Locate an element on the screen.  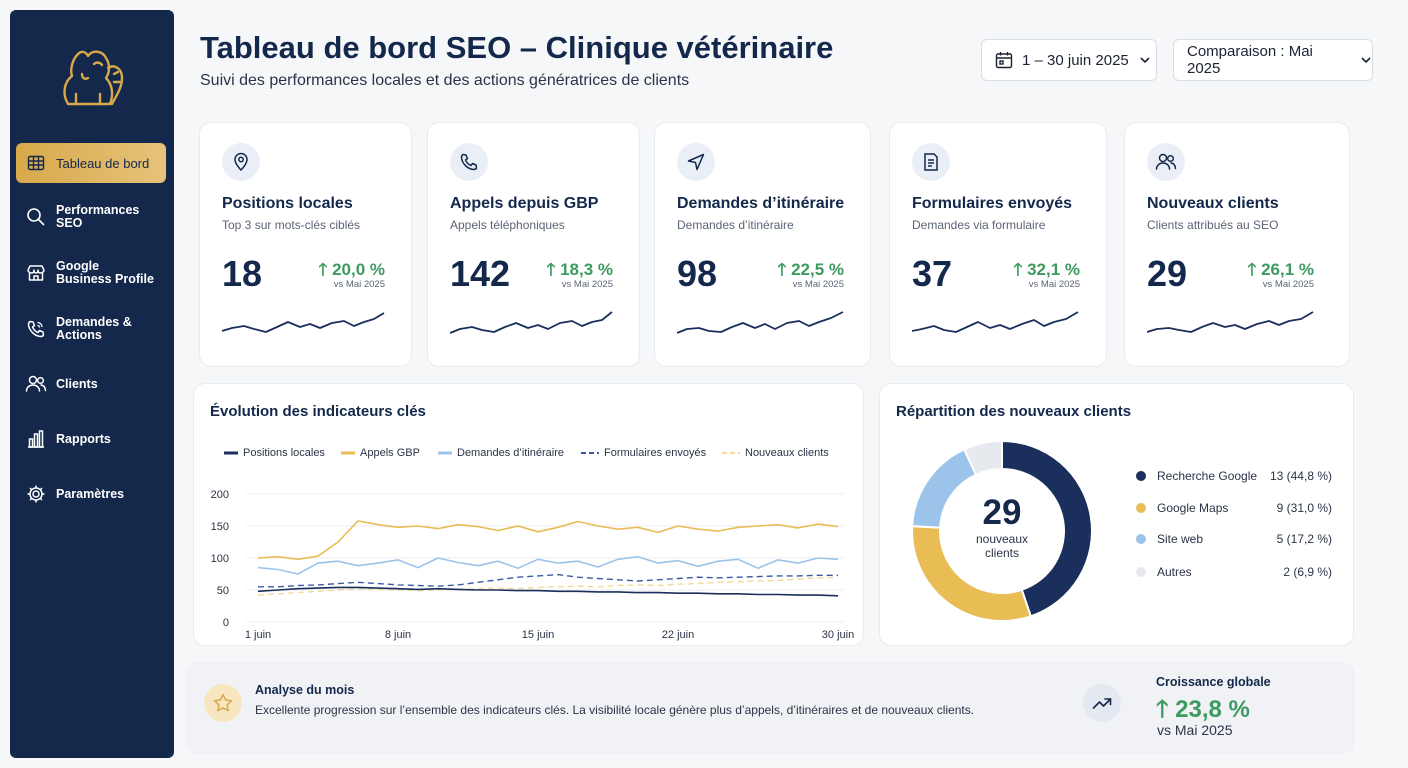
nav-item-dashboard: Tableau de bord is located at coordinates (91, 163).